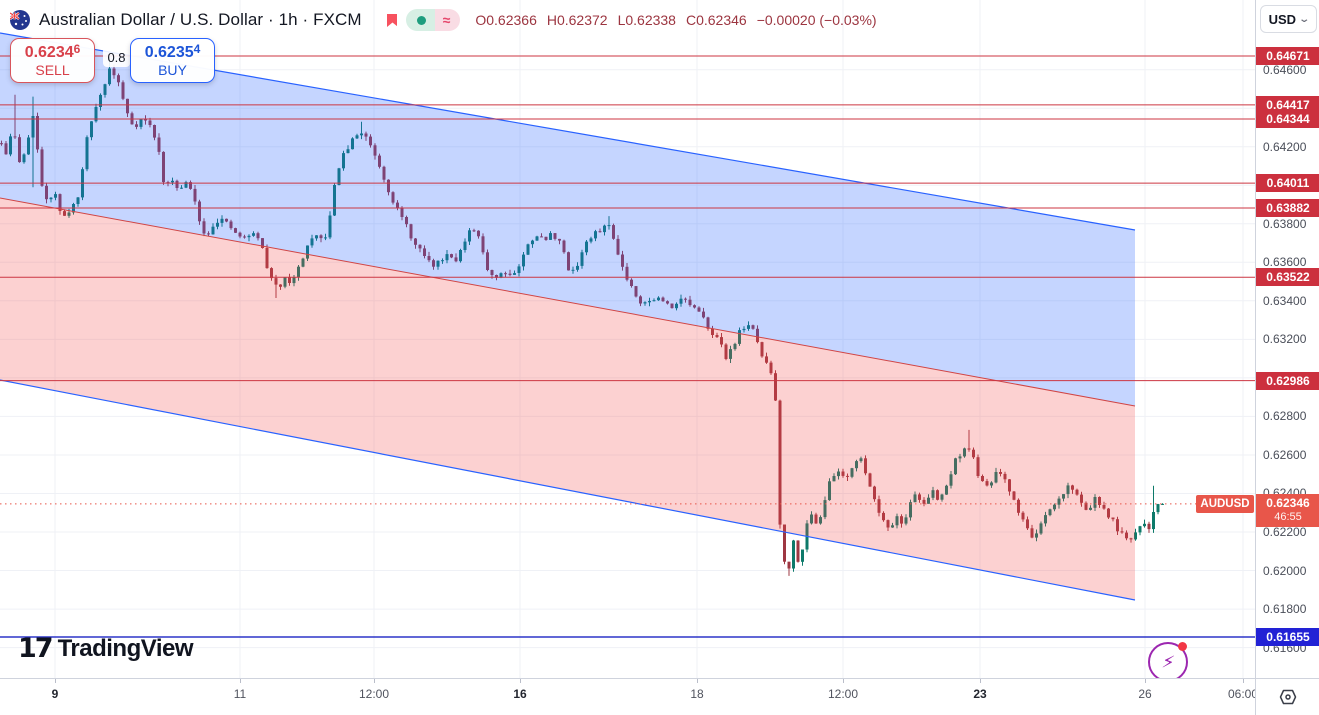  I want to click on price-tick-label: 0.62800, so click(1285, 416).